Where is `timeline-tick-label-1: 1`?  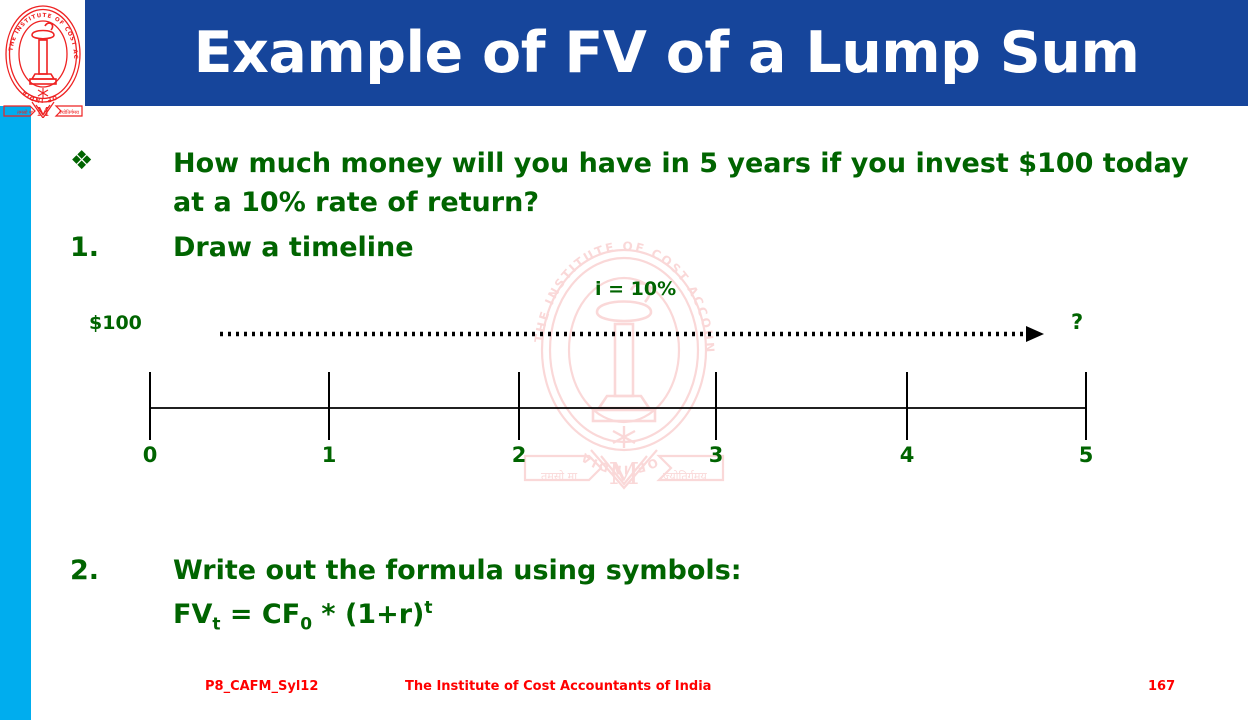 timeline-tick-label-1: 1 is located at coordinates (329, 455).